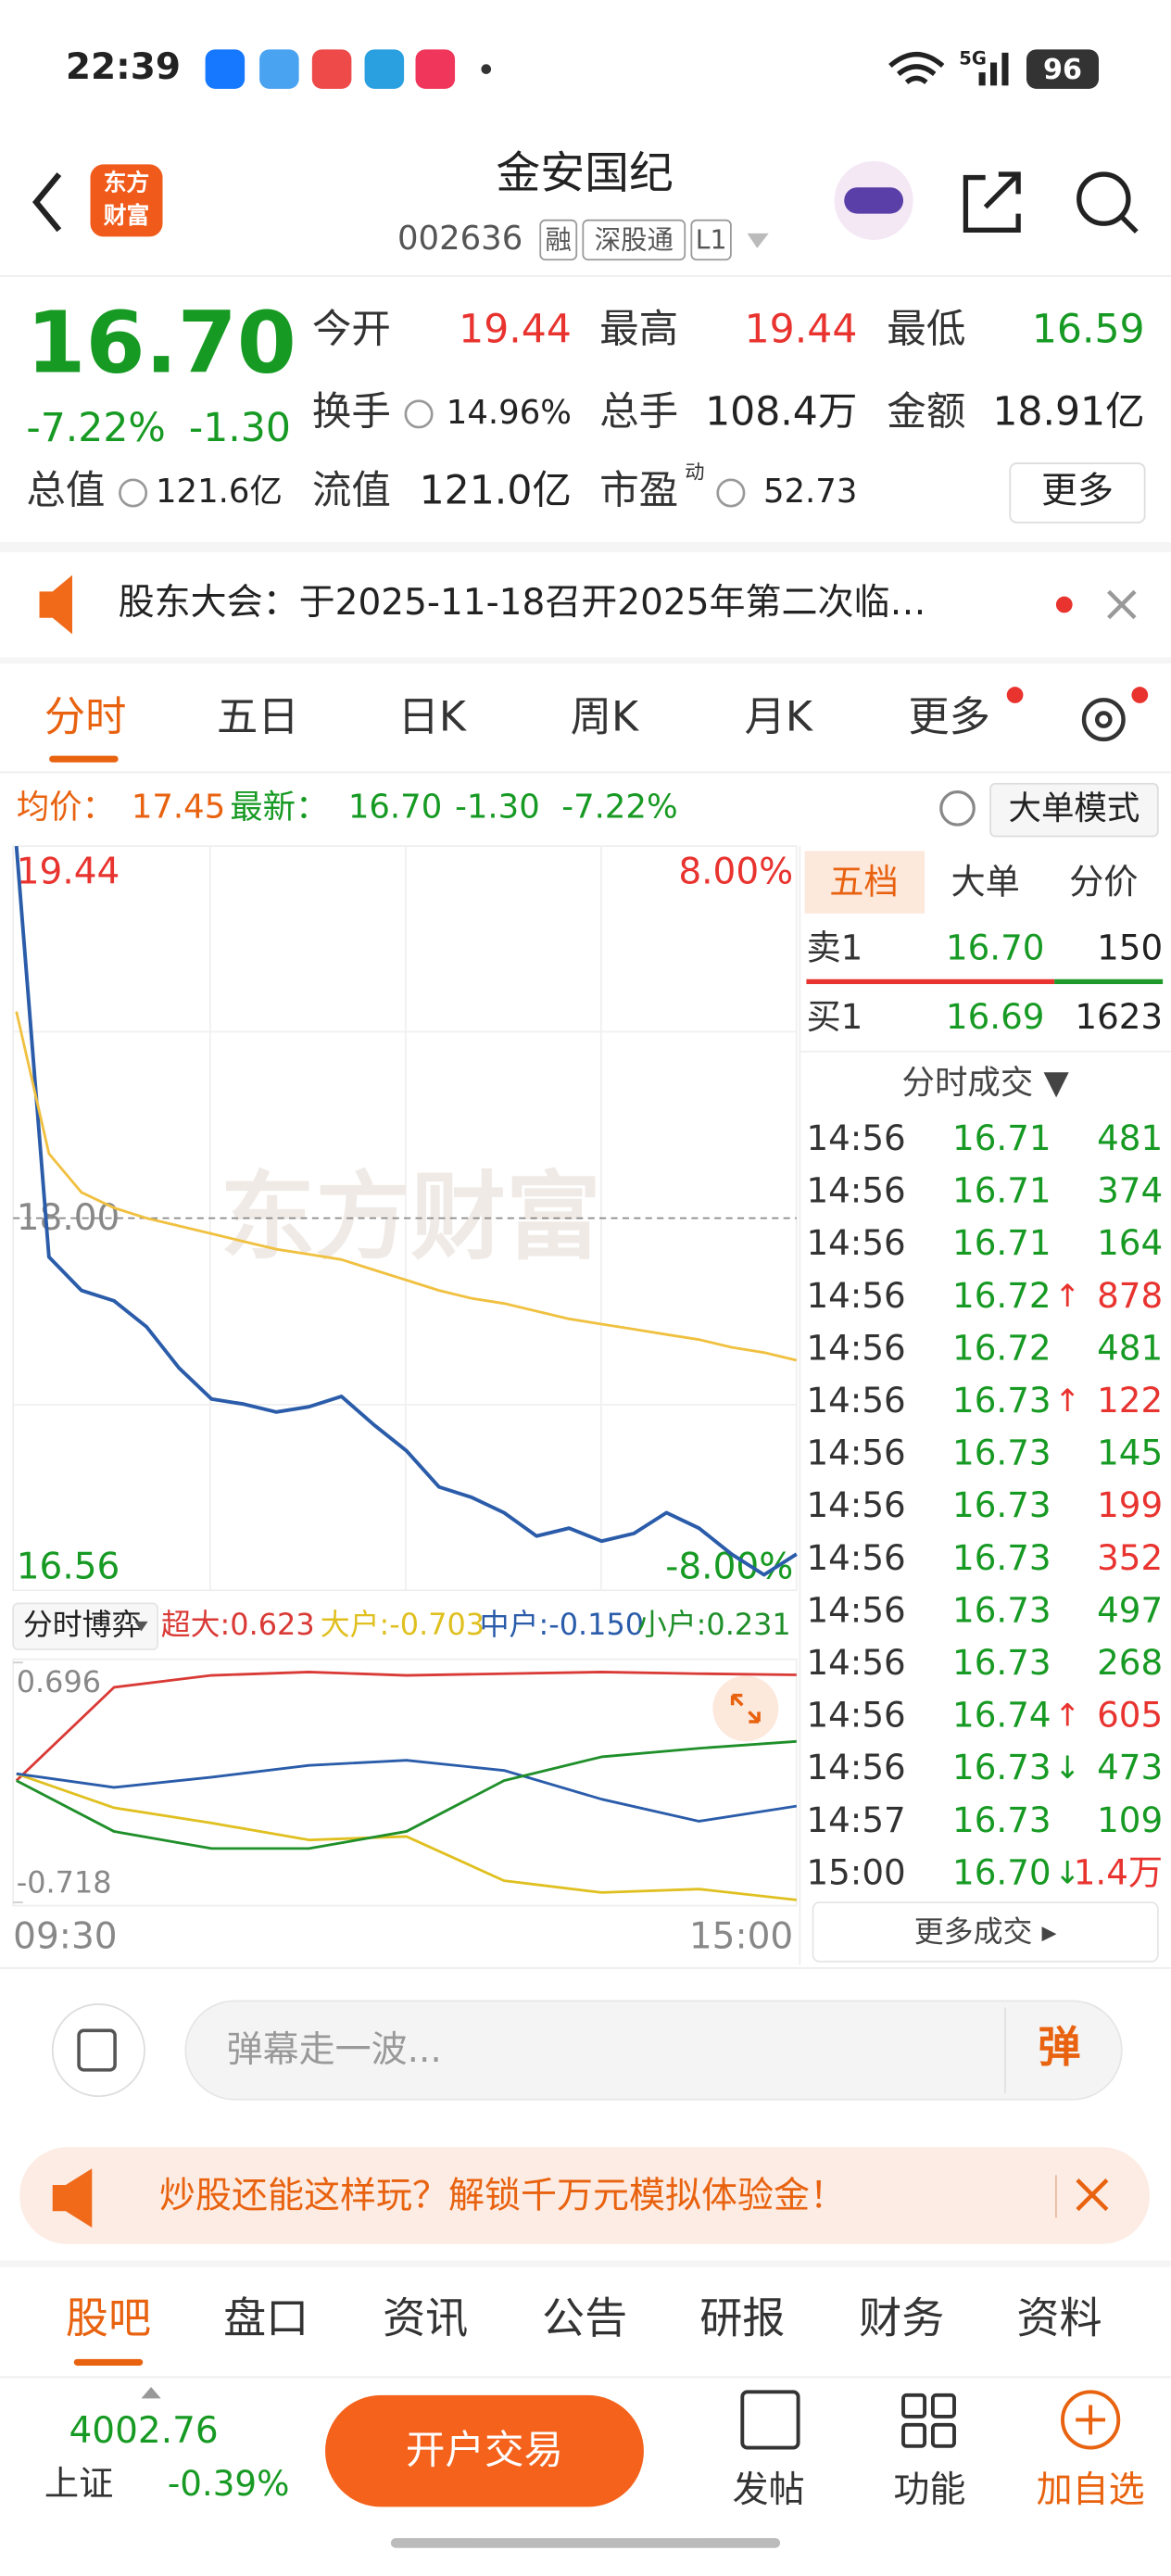 The width and height of the screenshot is (1171, 2576). I want to click on trade-volume: 878, so click(1130, 1295).